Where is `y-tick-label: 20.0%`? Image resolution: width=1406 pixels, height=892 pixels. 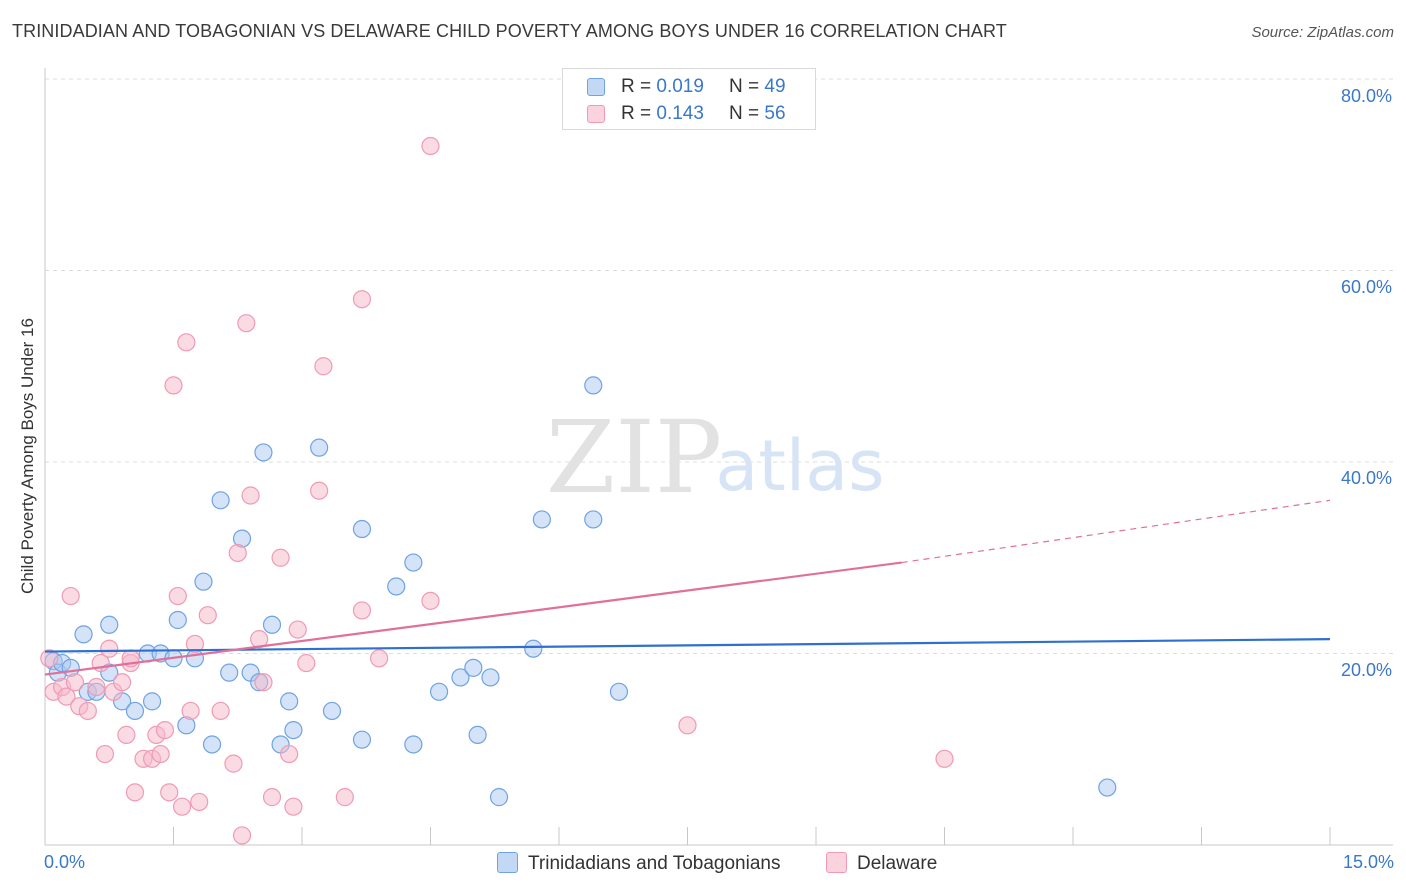
y-tick-label: 20.0% is located at coordinates (1366, 670).